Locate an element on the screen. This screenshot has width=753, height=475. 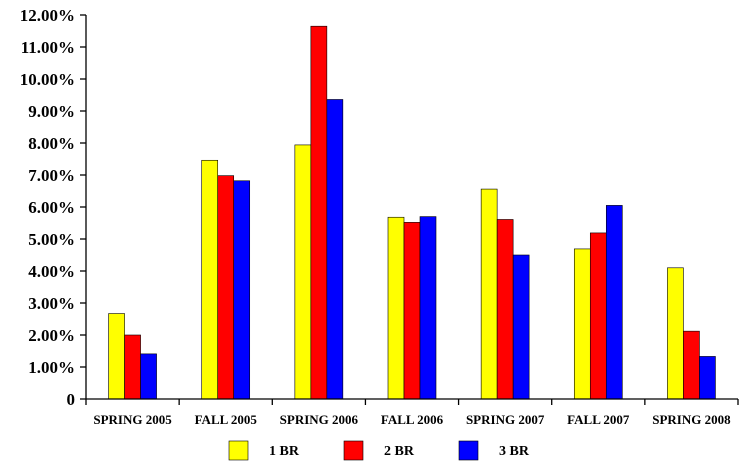
y-tick-label: 1.00% is located at coordinates (51, 367).